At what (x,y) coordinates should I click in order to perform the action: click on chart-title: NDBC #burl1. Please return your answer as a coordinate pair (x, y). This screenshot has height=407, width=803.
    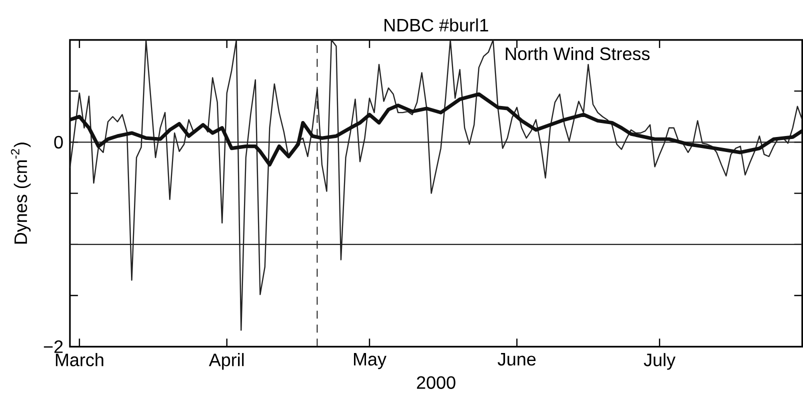
    Looking at the image, I should click on (436, 25).